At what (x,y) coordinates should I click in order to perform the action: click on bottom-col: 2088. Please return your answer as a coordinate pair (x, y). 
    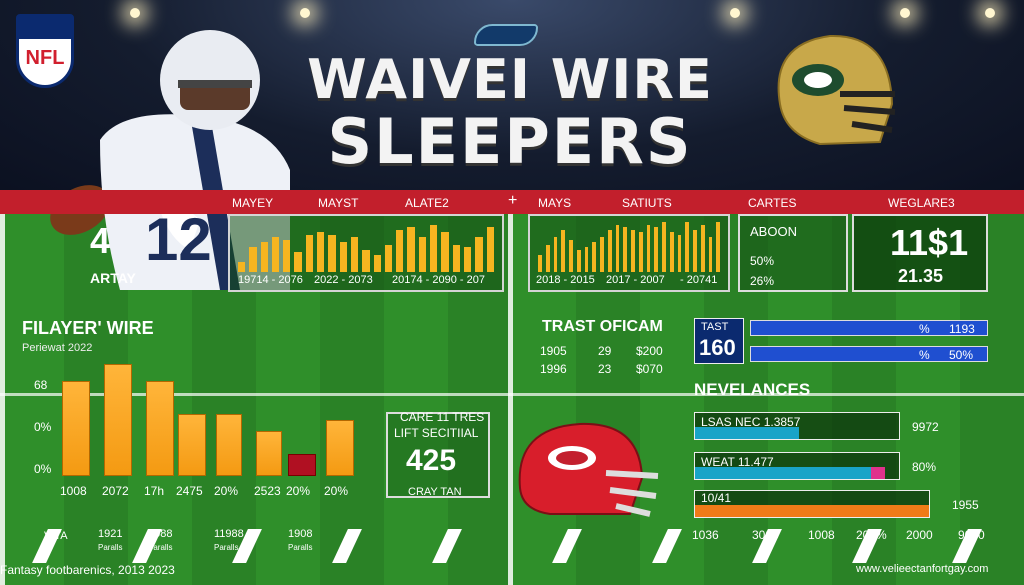
    Looking at the image, I should click on (160, 534).